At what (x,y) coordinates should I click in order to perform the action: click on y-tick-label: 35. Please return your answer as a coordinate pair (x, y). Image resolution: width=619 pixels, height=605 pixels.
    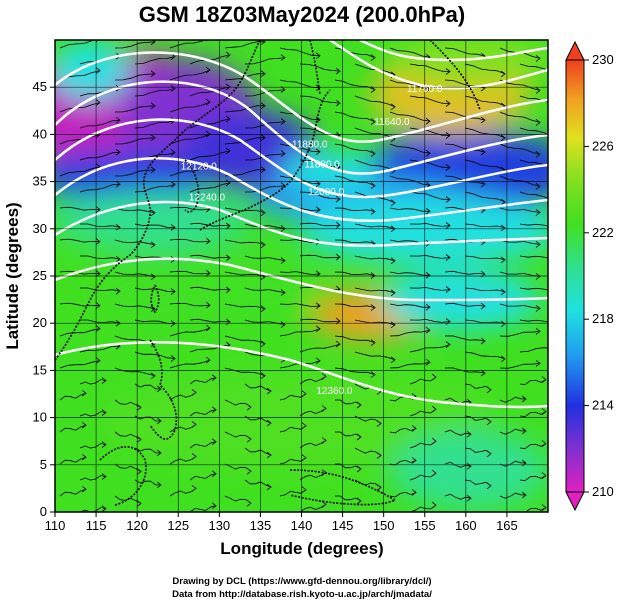
    Looking at the image, I should click on (40, 181).